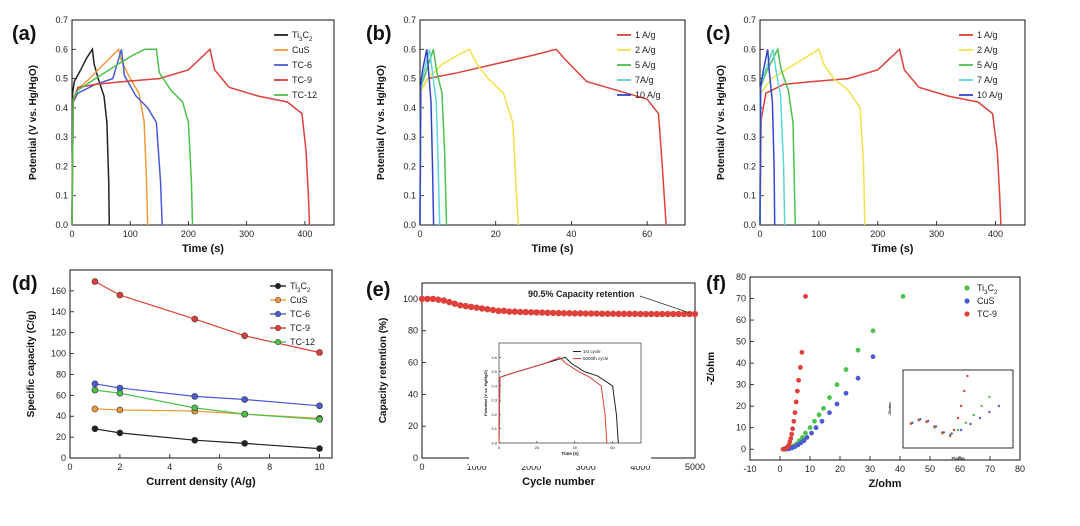 The width and height of the screenshot is (1080, 526). What do you see at coordinates (885, 484) in the screenshot?
I see `x-axis-label: Z/ohm` at bounding box center [885, 484].